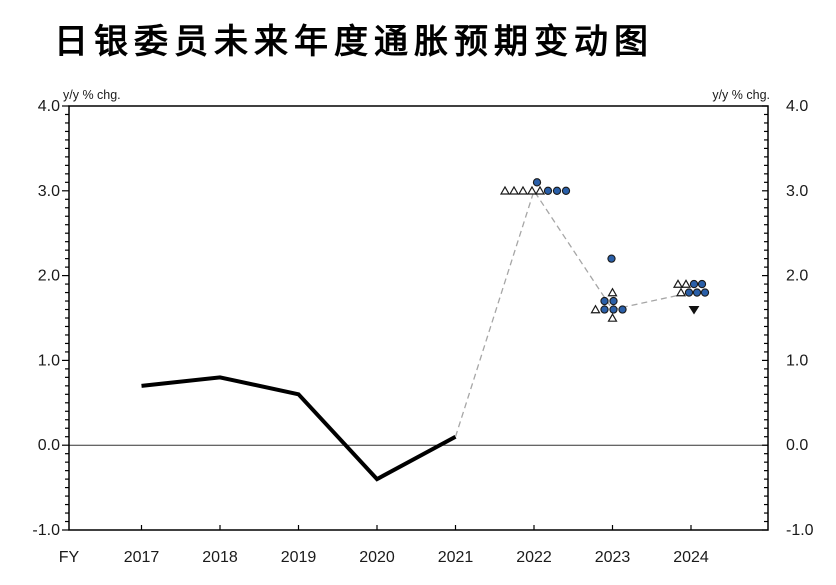  What do you see at coordinates (142, 557) in the screenshot?
I see `x-tick-label: 2017` at bounding box center [142, 557].